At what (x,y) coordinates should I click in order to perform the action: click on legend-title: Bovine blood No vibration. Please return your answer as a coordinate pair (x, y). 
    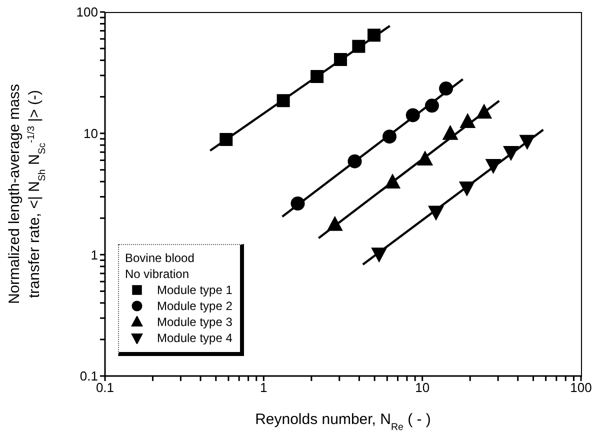
    Looking at the image, I should click on (160, 266).